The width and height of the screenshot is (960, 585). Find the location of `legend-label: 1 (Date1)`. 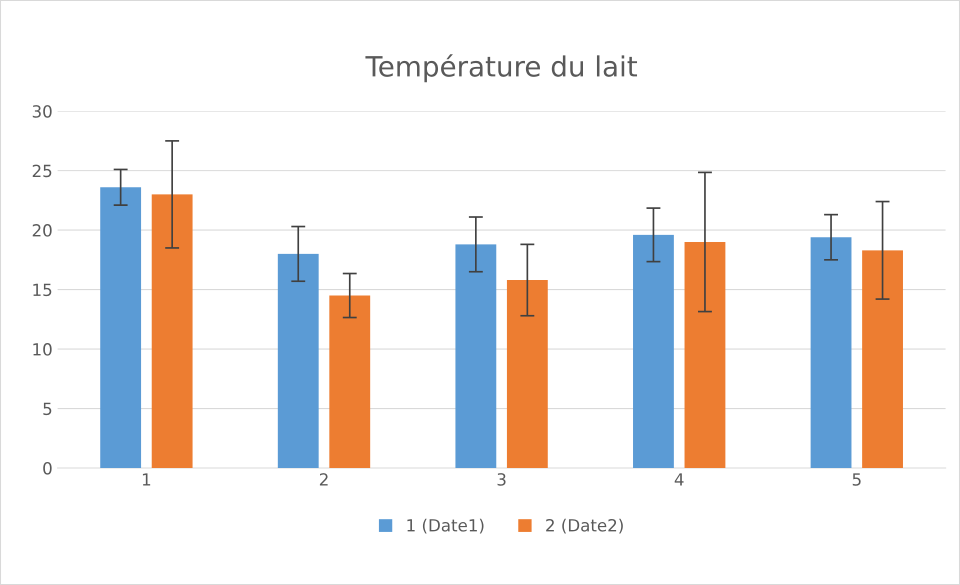

legend-label: 1 (Date1) is located at coordinates (445, 526).